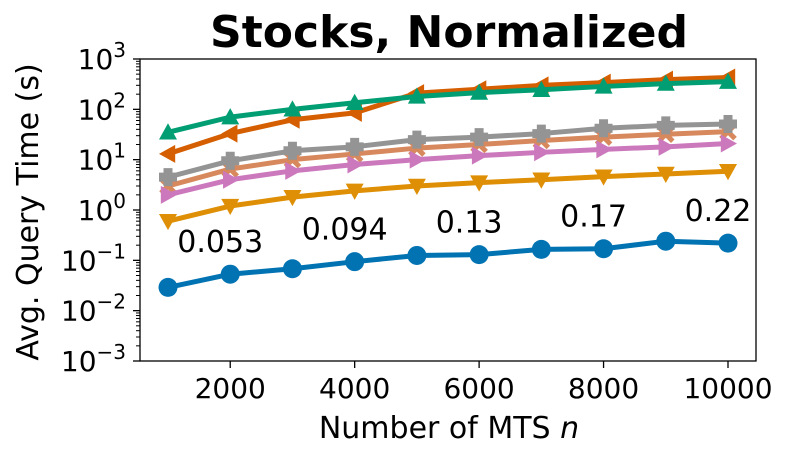  I want to click on y-tick-label: 10², so click(102, 107).